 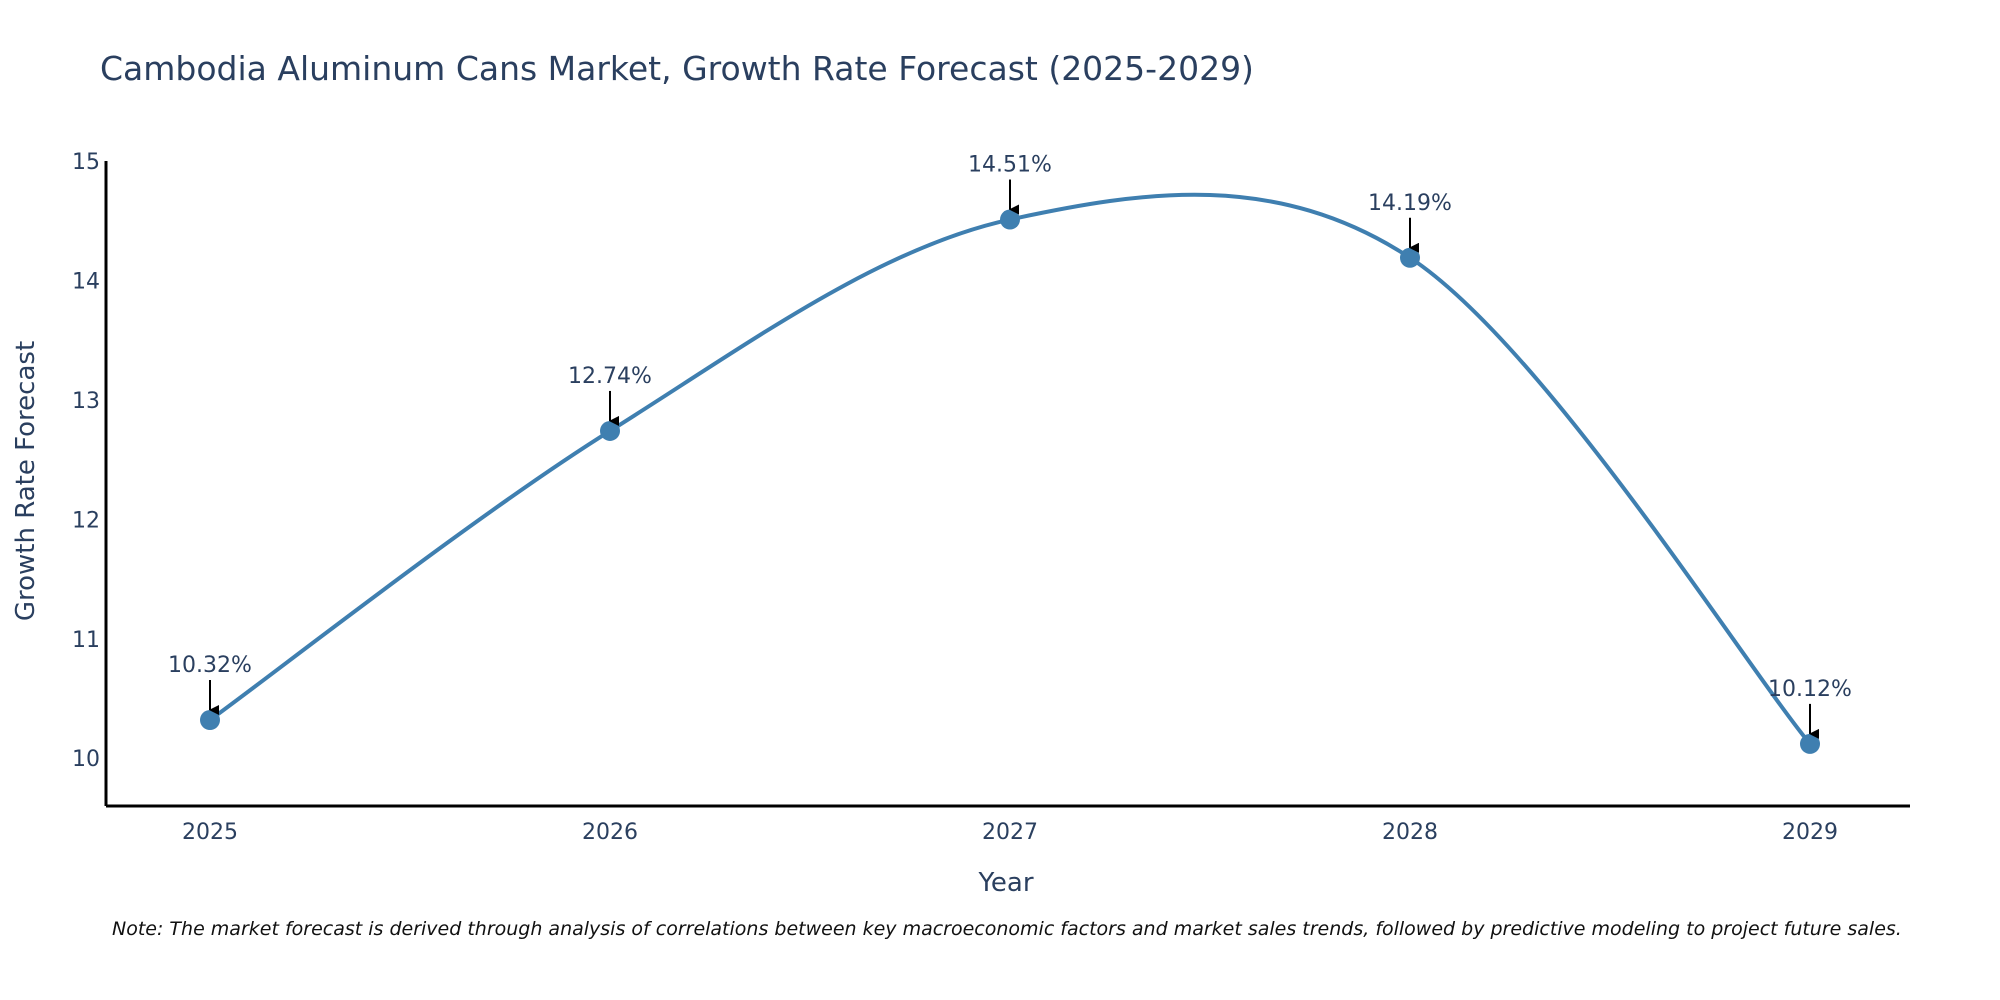 I want to click on data-label-2029: 10.12%, so click(x=1810, y=689).